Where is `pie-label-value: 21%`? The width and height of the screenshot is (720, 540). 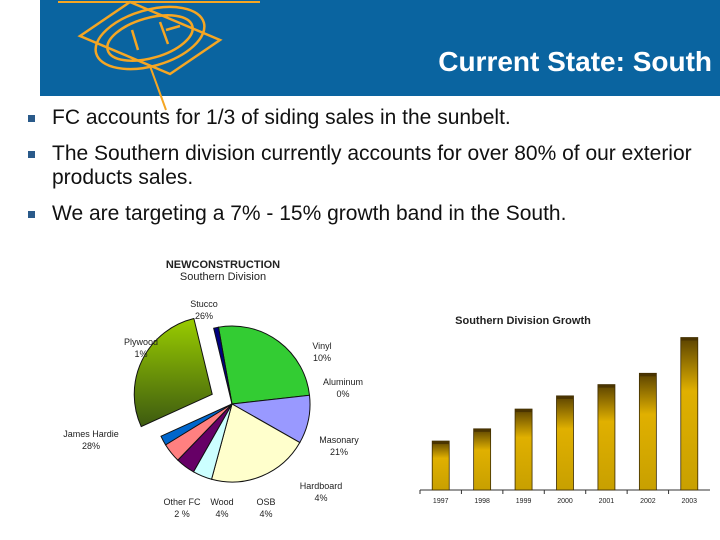
pie-label-value: 21% is located at coordinates (338, 452).